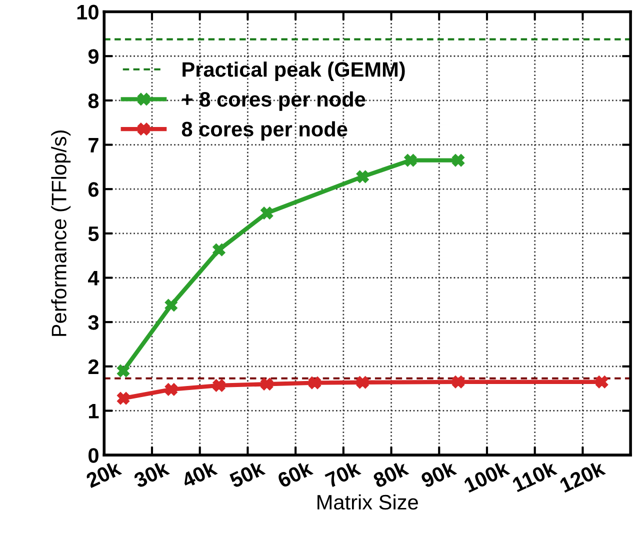  What do you see at coordinates (93, 100) in the screenshot?
I see `y-tick-label: 8` at bounding box center [93, 100].